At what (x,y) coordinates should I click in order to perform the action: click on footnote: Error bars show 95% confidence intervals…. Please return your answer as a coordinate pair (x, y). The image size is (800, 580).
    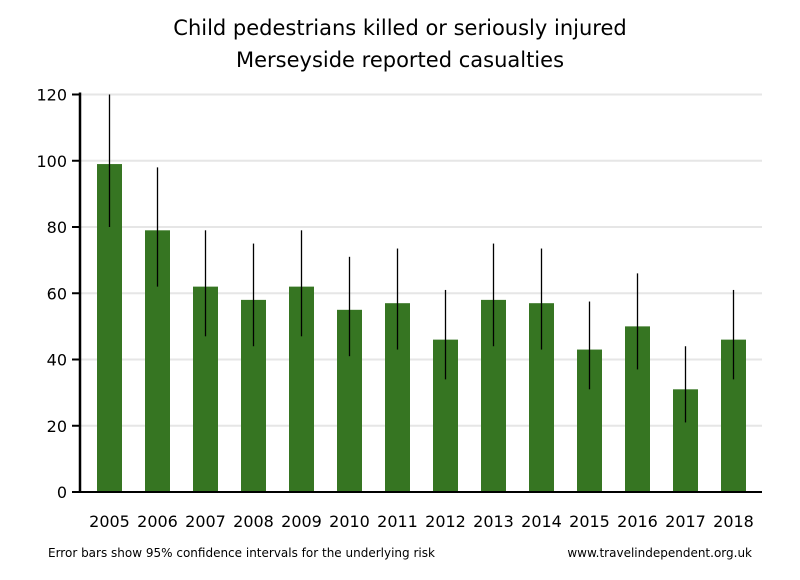
    Looking at the image, I should click on (241, 553).